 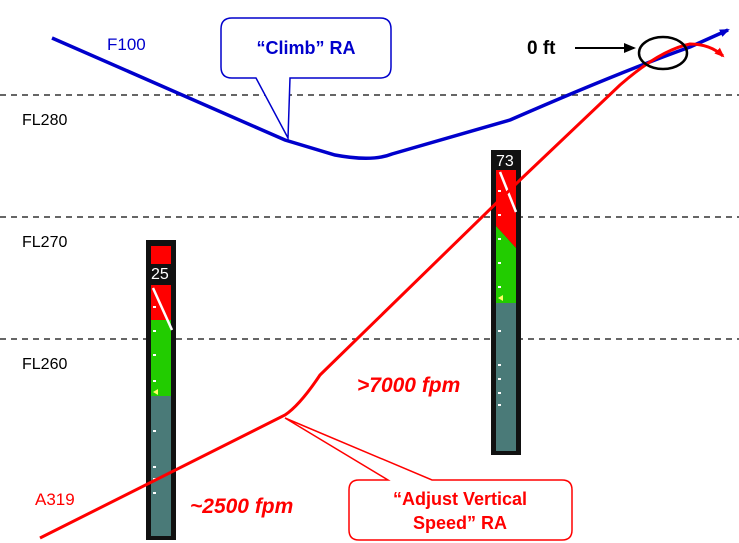 I want to click on climb-ra-callout: “Climb” RA, so click(x=306, y=79).